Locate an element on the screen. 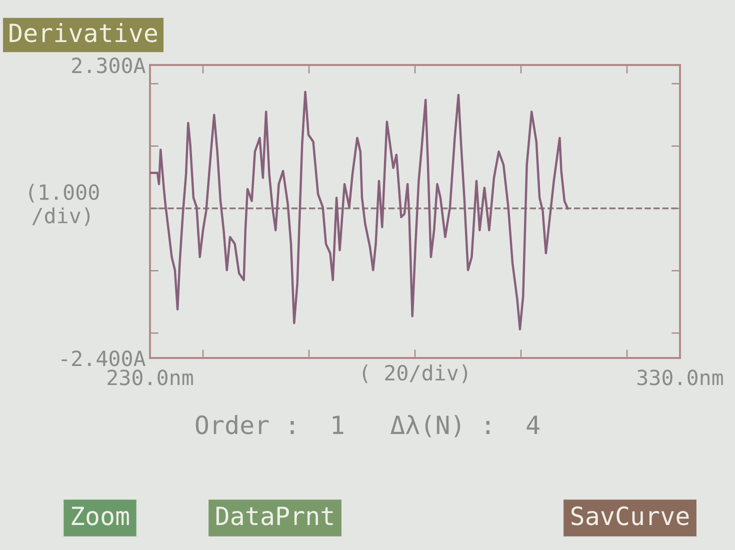 This screenshot has width=735, height=550. x-axis-title: ( 20/div) is located at coordinates (415, 374).